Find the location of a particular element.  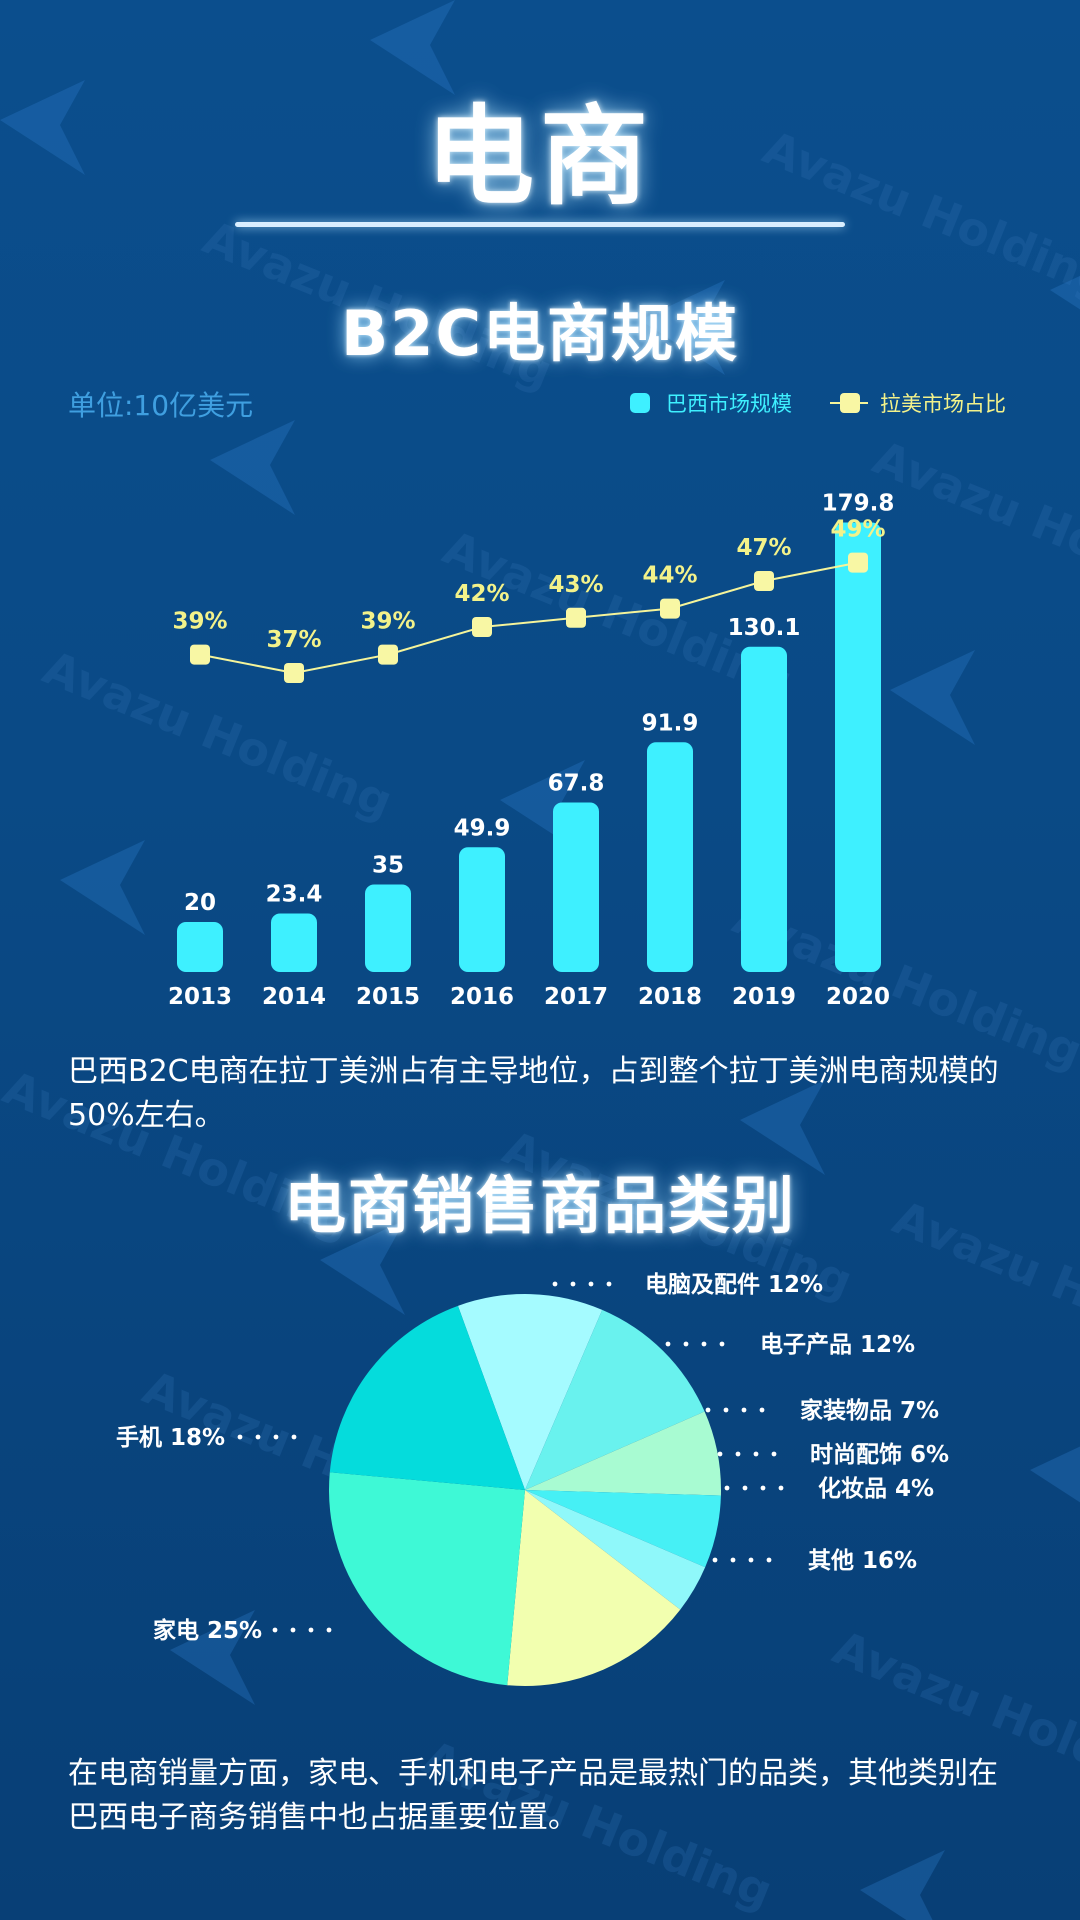

paragraph-b2c: 巴西B2C电商在拉丁美洲占有主导地位，占到整个拉丁美洲电商规模的50%左右。 is located at coordinates (533, 1093).